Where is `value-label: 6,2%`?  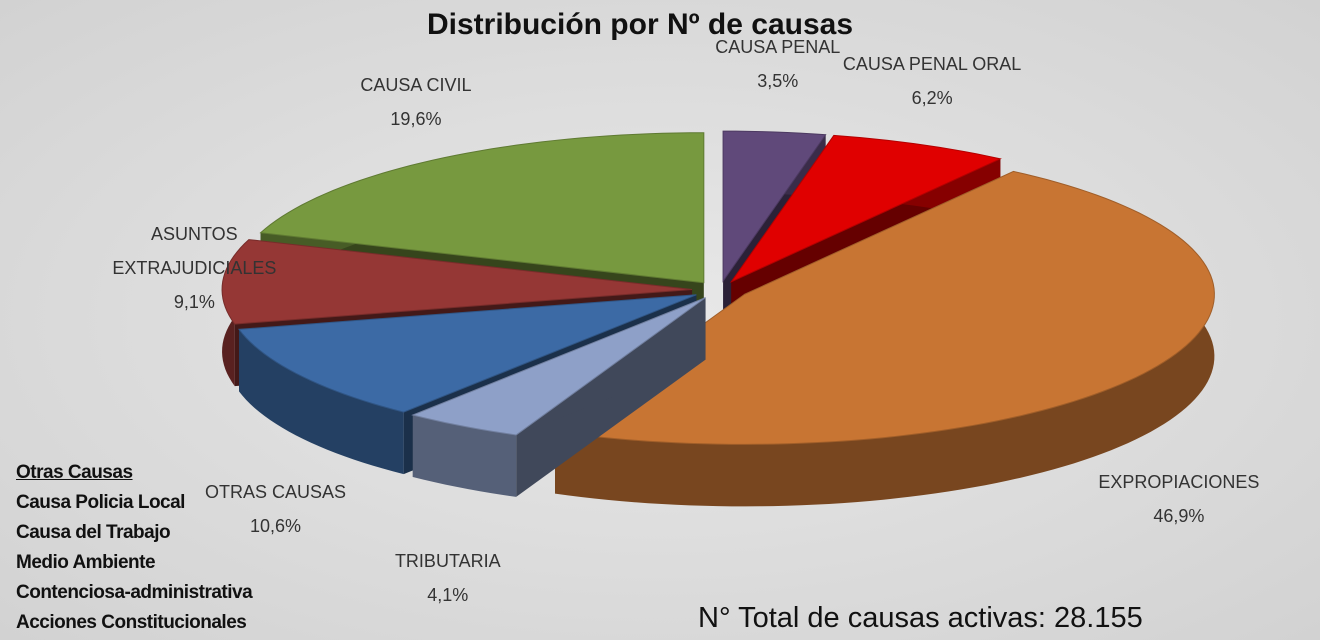
value-label: 6,2% is located at coordinates (932, 97).